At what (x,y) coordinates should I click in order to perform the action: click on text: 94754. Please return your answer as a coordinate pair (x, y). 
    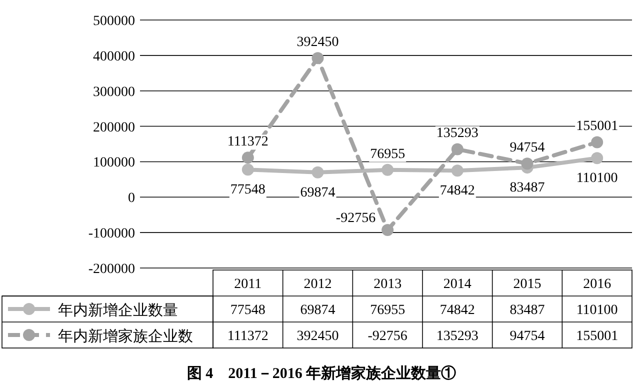
    Looking at the image, I should click on (527, 336).